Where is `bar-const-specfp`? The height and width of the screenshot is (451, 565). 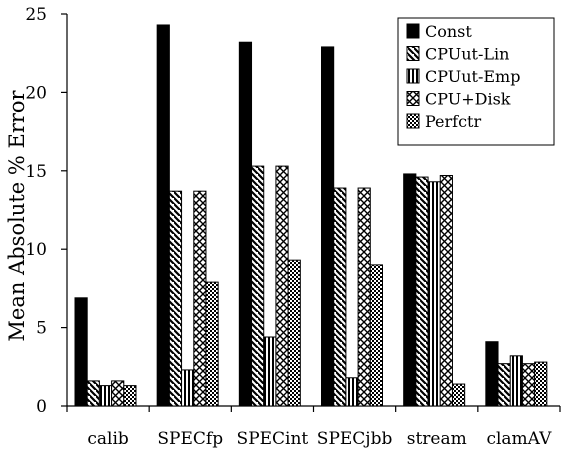 bar-const-specfp is located at coordinates (163, 215).